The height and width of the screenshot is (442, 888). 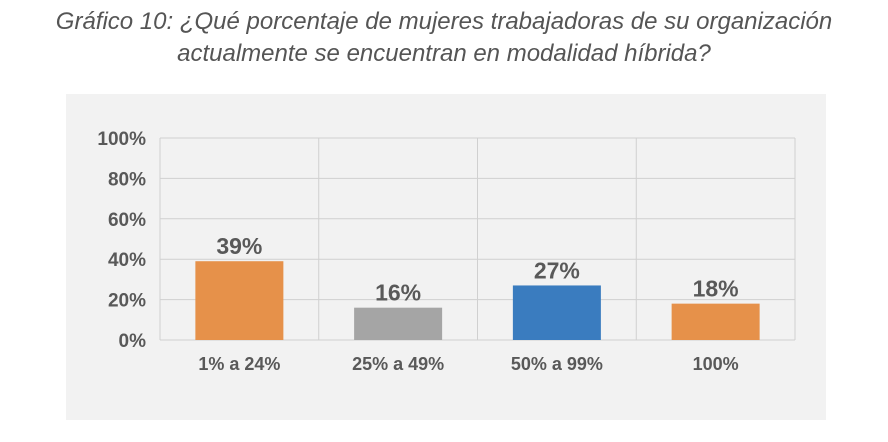 What do you see at coordinates (239, 246) in the screenshot?
I see `data-label: 39%` at bounding box center [239, 246].